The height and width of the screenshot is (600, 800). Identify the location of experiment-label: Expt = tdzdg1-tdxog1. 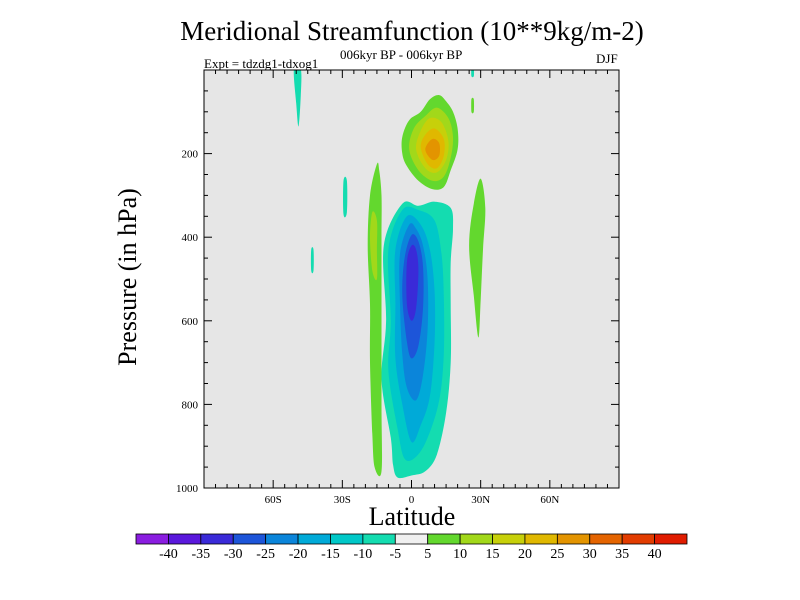
(261, 63).